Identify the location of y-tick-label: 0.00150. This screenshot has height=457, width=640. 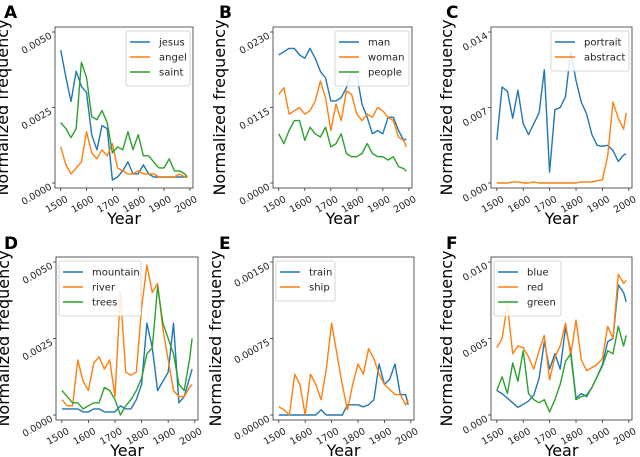
(252, 275).